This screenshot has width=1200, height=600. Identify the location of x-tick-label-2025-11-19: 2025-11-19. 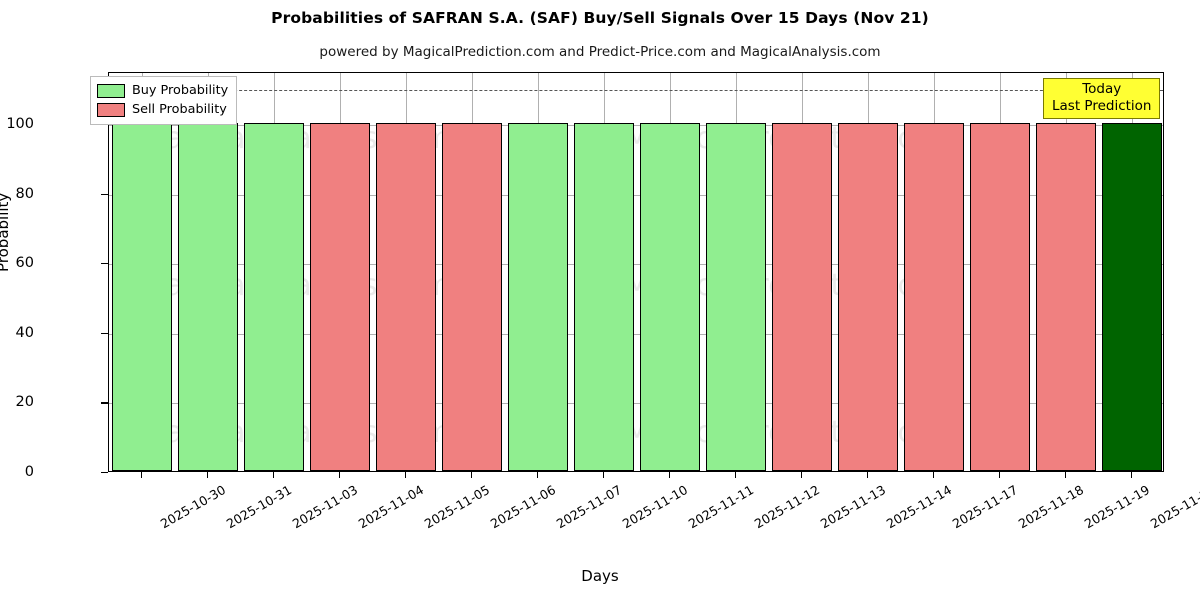
(1117, 507).